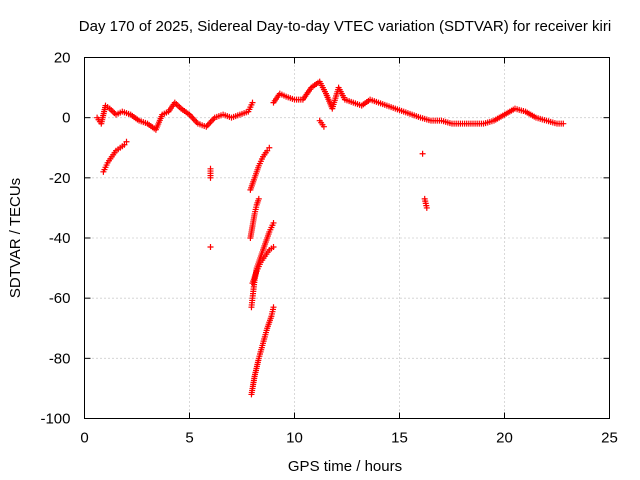 The width and height of the screenshot is (640, 480). What do you see at coordinates (345, 466) in the screenshot?
I see `x-axis-label: GPS time / hours` at bounding box center [345, 466].